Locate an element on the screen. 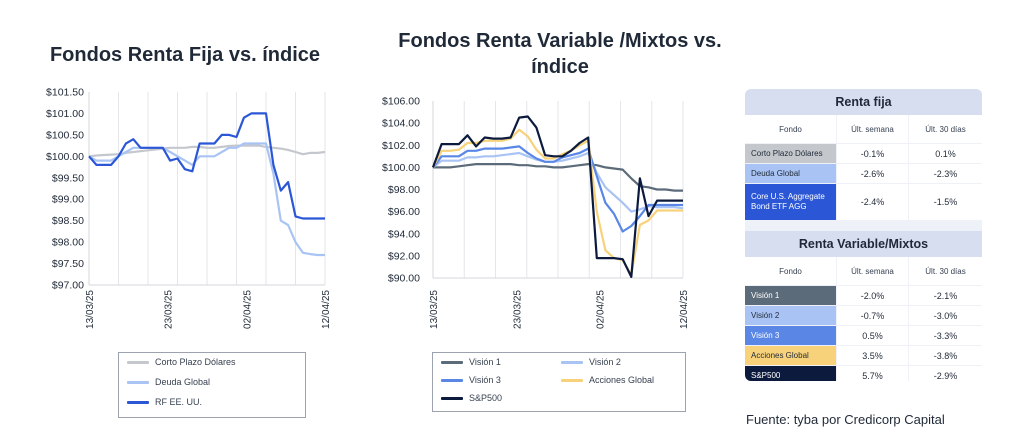 The height and width of the screenshot is (444, 1024). table-week-cell: 0.5% is located at coordinates (872, 335).